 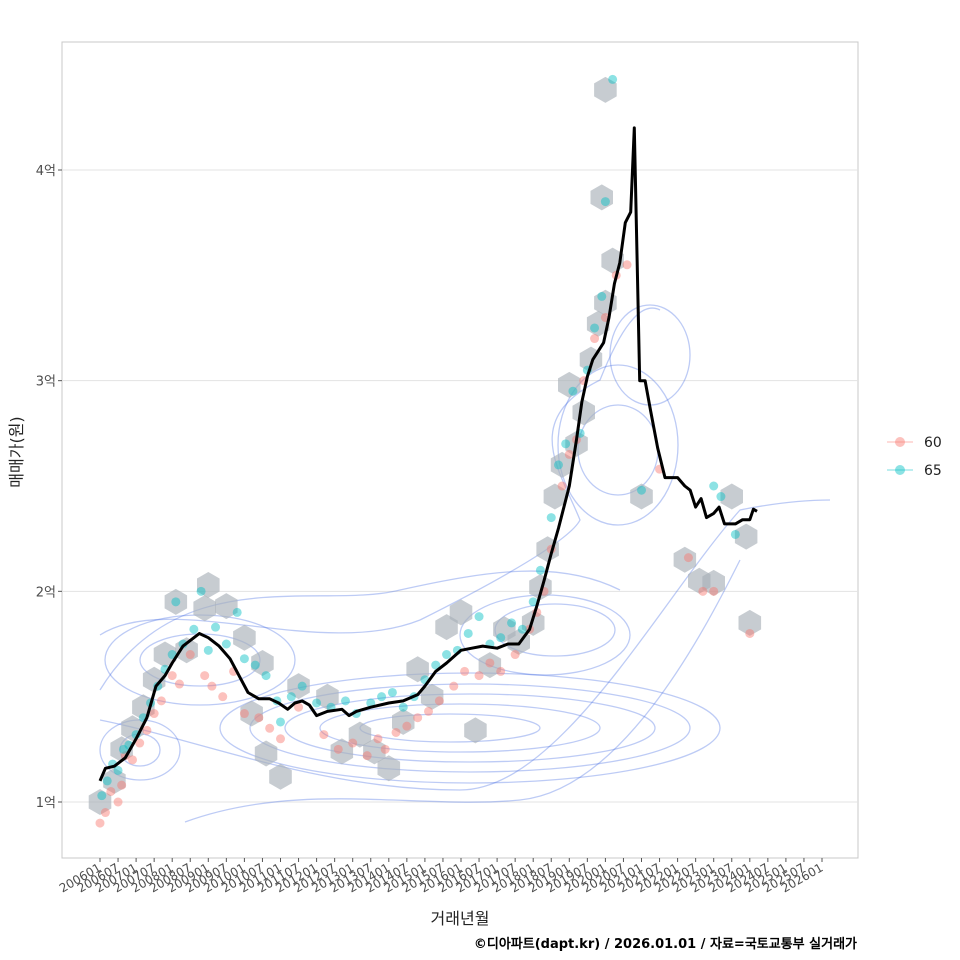 I want to click on legend: 60 65, so click(x=914, y=457).